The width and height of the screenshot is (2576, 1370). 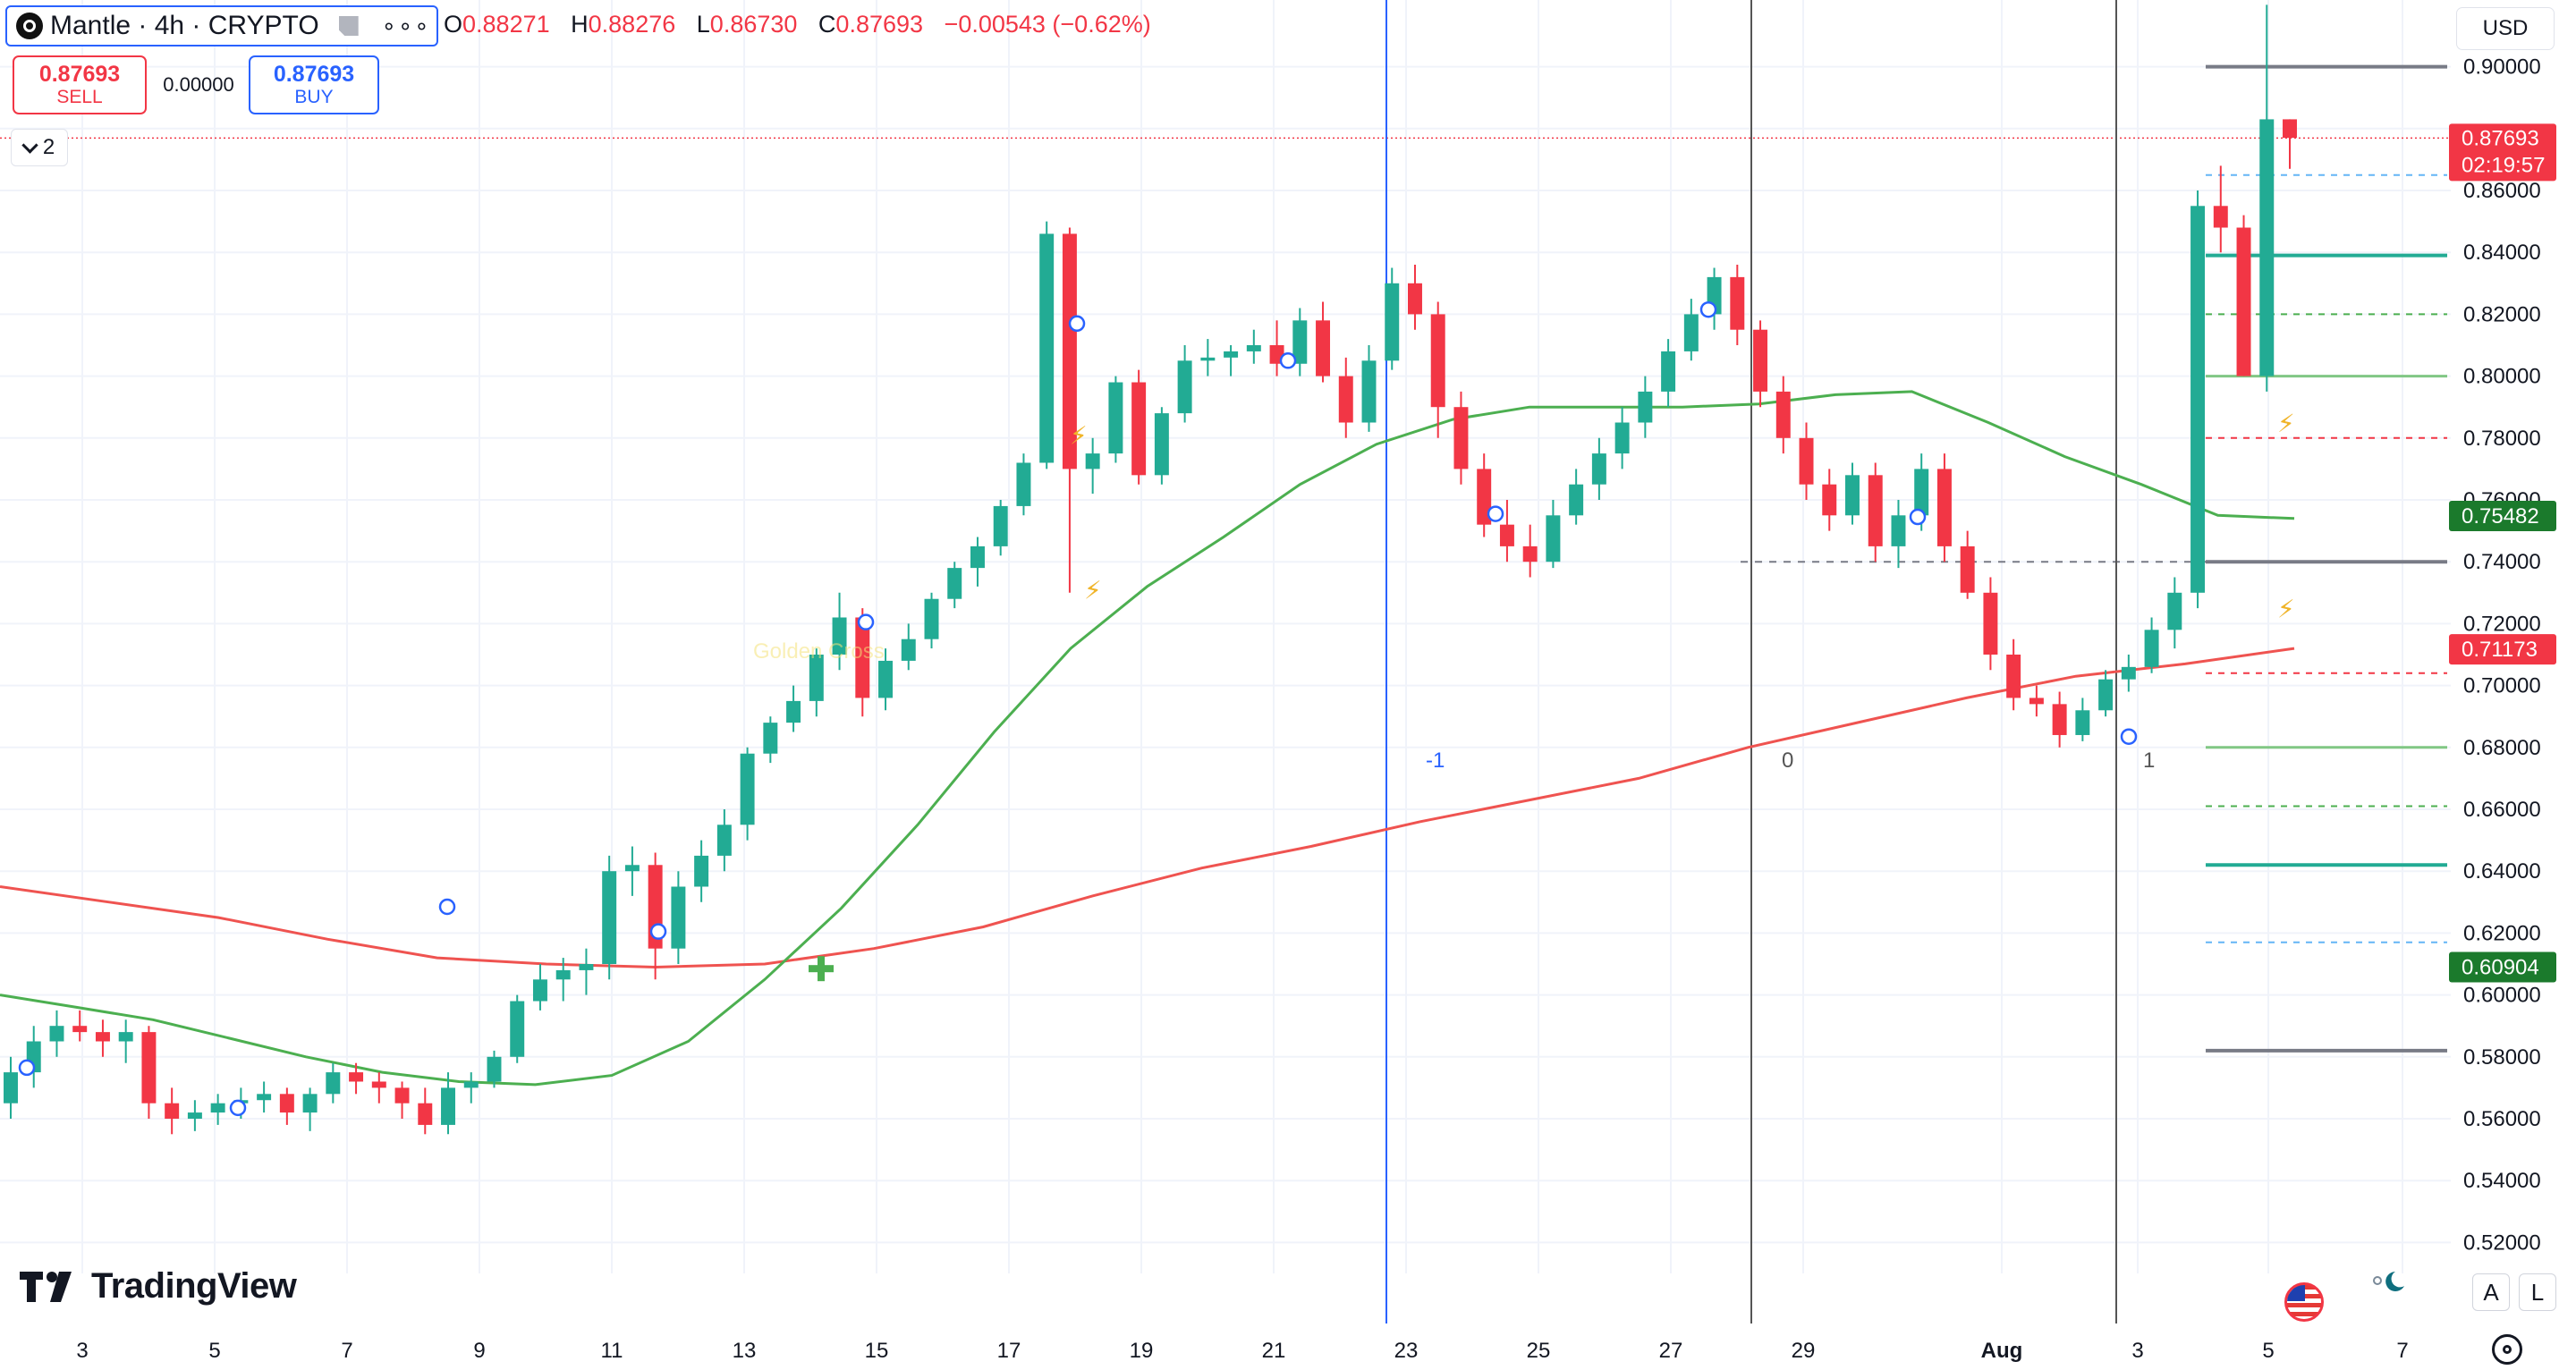 What do you see at coordinates (827, 24) in the screenshot?
I see `close-label: C` at bounding box center [827, 24].